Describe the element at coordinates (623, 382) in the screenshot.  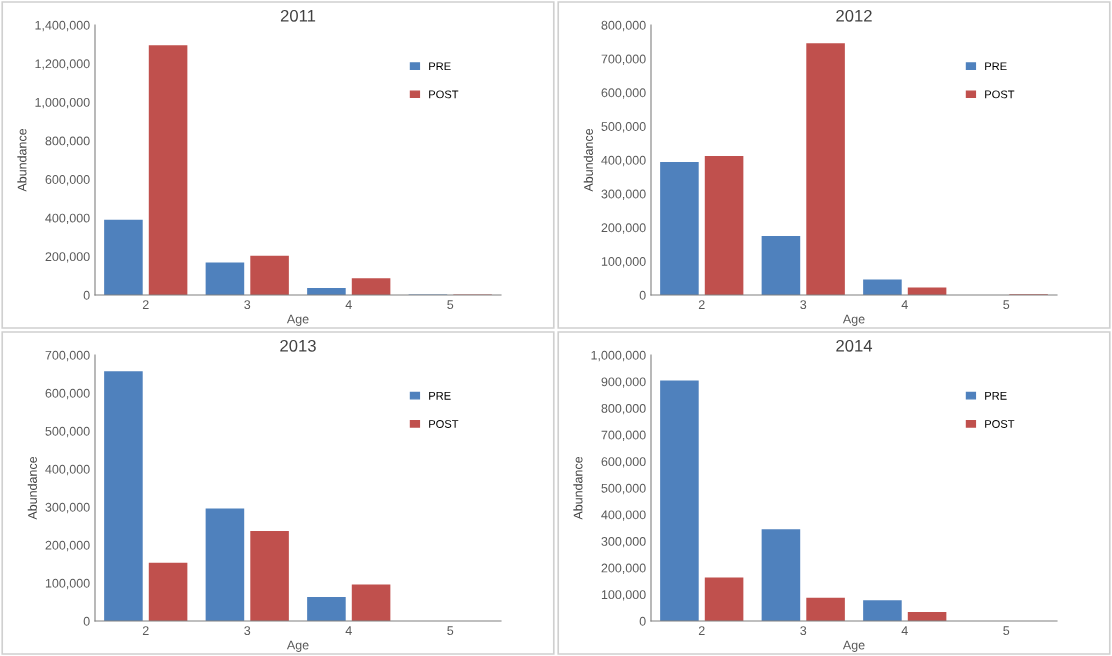
I see `y-tick-label: 900,000` at that location.